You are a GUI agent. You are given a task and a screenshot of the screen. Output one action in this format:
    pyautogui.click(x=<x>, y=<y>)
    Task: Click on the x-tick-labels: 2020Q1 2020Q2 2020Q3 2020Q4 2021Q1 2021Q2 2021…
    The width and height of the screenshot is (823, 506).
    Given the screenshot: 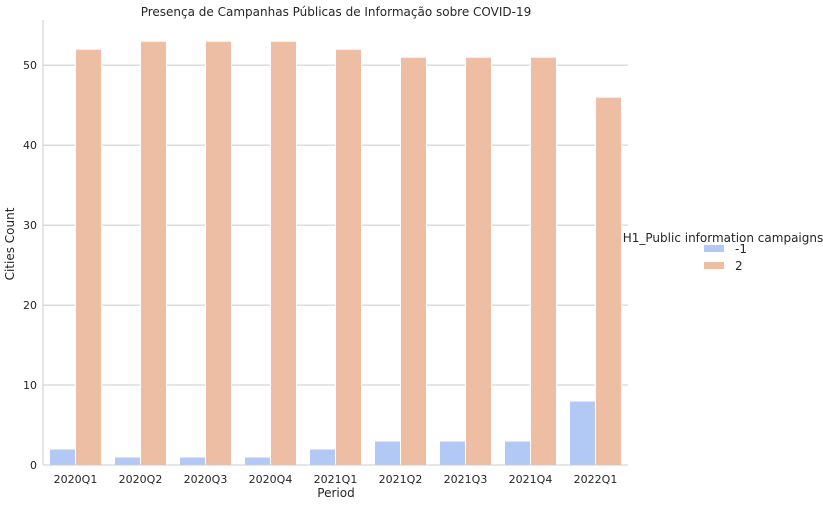 What is the action you would take?
    pyautogui.click(x=336, y=479)
    